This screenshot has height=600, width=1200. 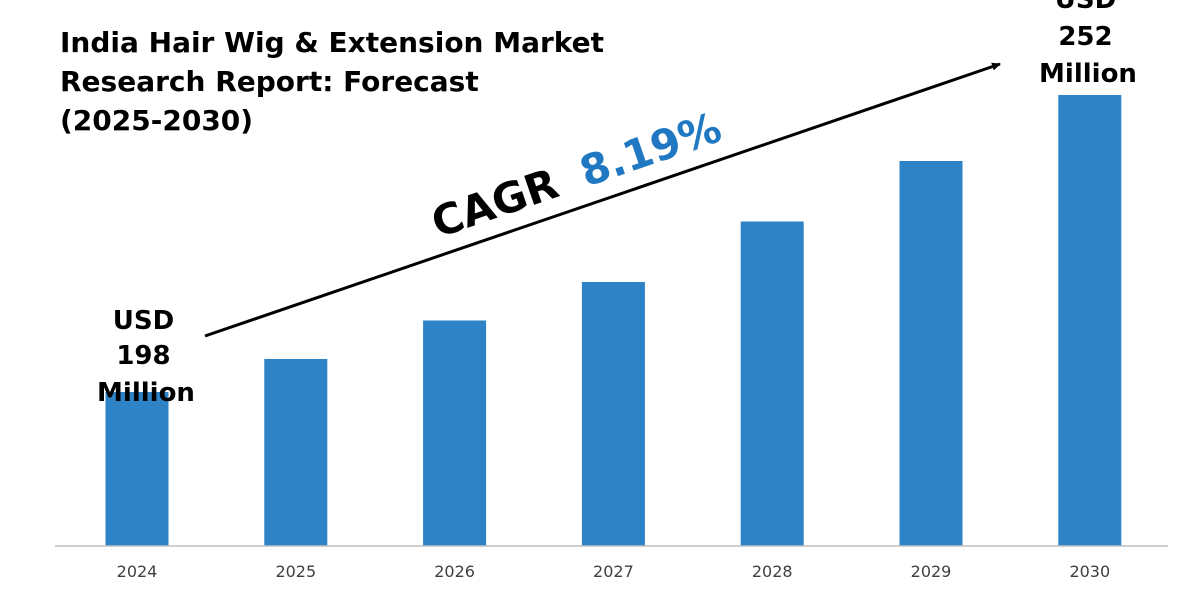 I want to click on tick-label-2027: 2027, so click(x=613, y=571).